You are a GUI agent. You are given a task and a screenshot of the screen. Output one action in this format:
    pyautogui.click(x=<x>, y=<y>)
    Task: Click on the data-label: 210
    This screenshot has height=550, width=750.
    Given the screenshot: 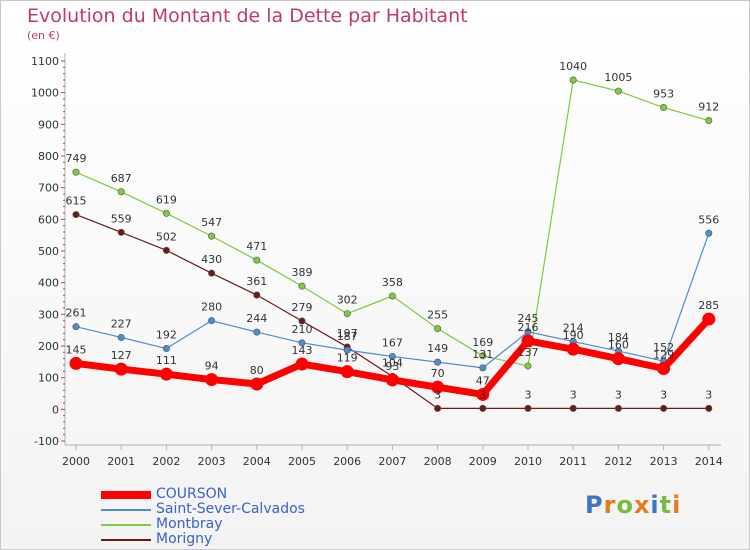 What is the action you would take?
    pyautogui.click(x=302, y=329)
    